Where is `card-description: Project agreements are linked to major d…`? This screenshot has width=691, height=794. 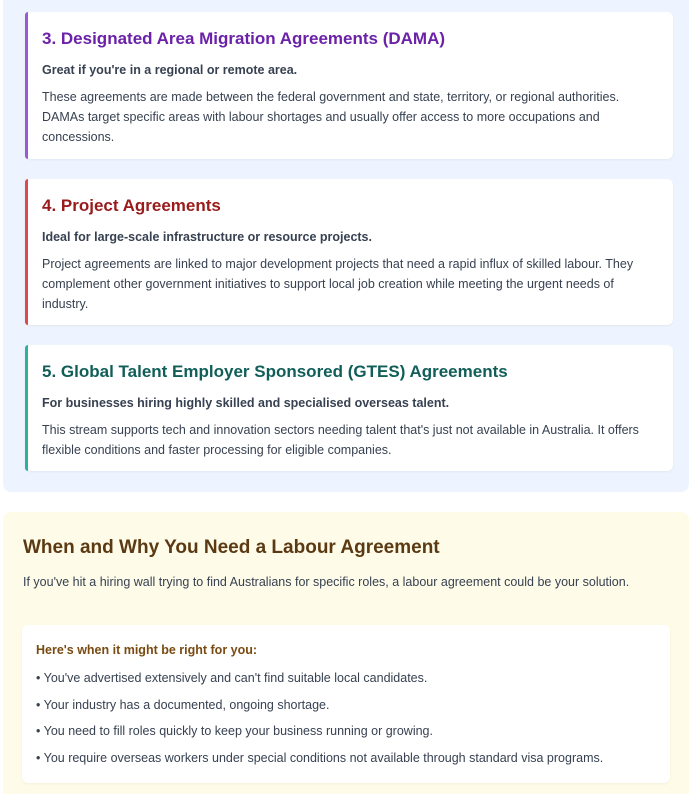
card-description: Project agreements are linked to major d… is located at coordinates (338, 284).